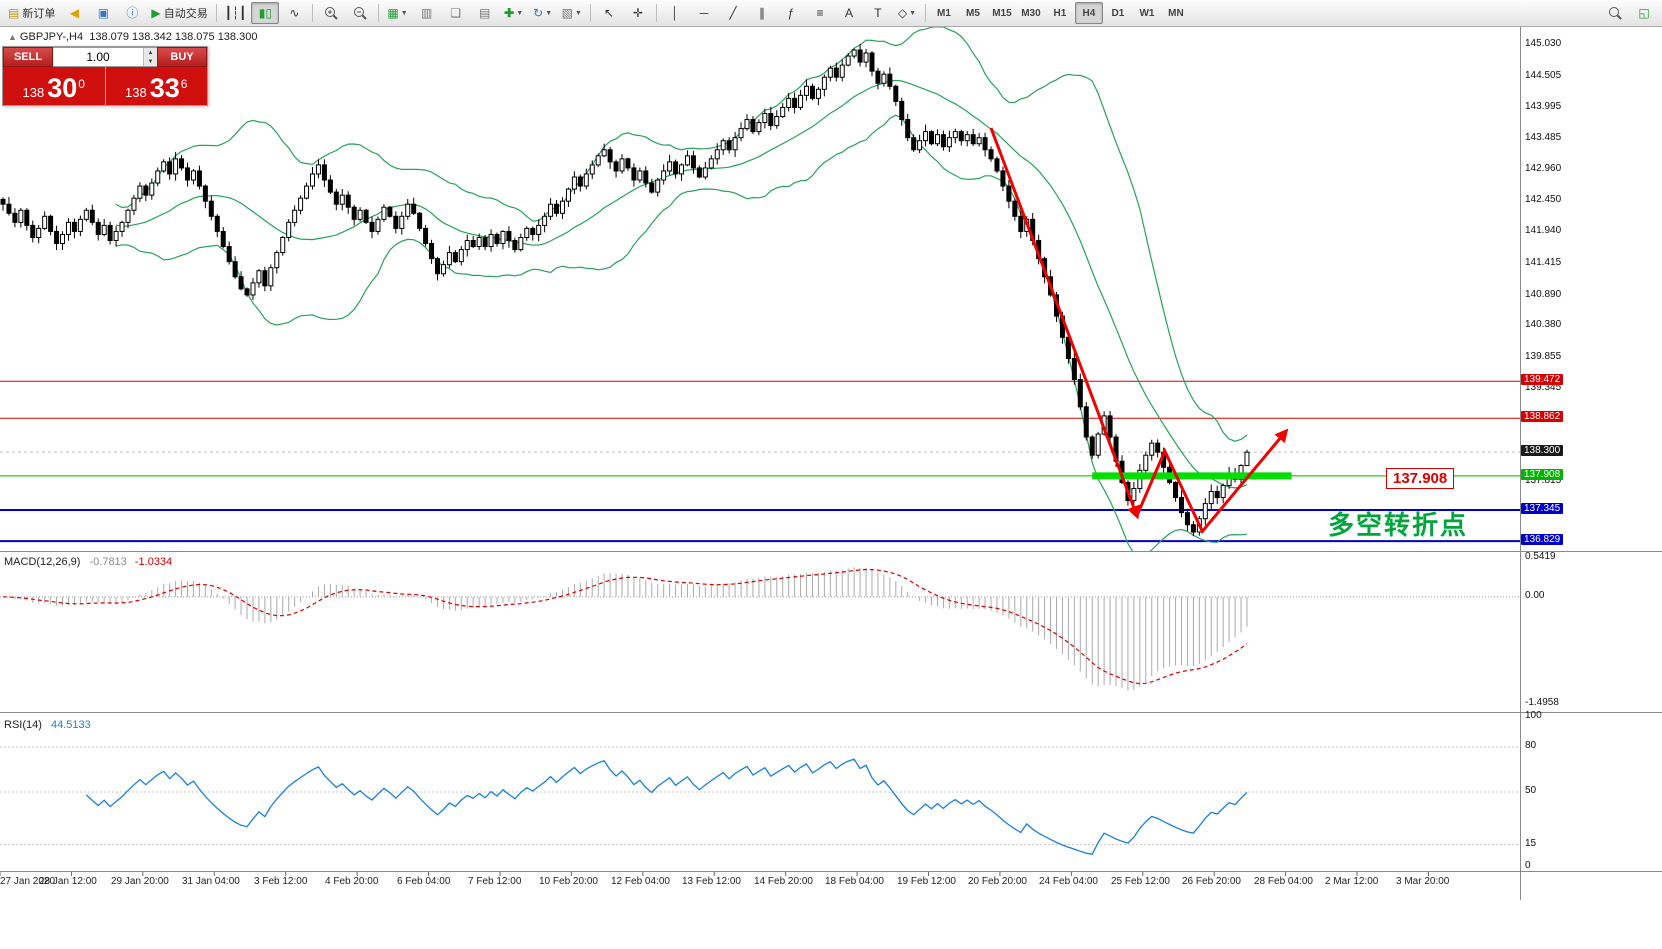 The image size is (1662, 949). Describe the element at coordinates (156, 86) in the screenshot. I see `buy-price-box: 138 33 6` at that location.